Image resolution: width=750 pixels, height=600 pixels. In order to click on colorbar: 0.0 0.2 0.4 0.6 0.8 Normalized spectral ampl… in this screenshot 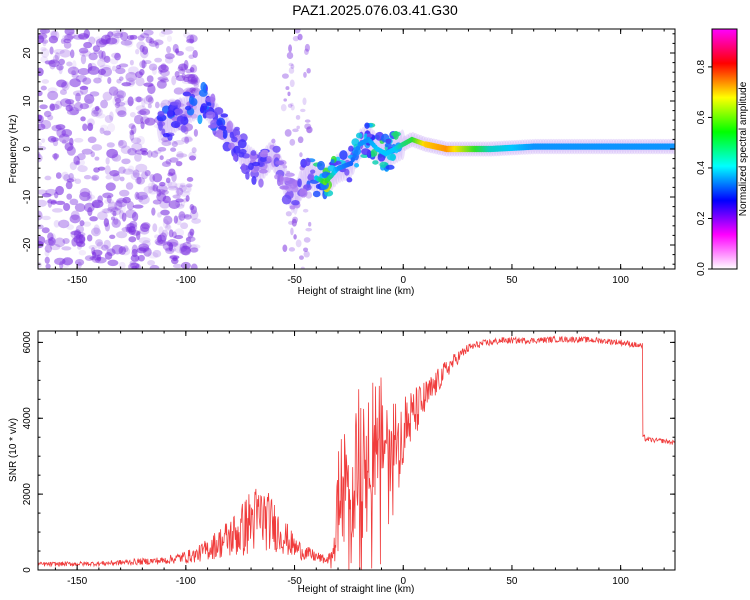, I will do `click(722, 152)`.